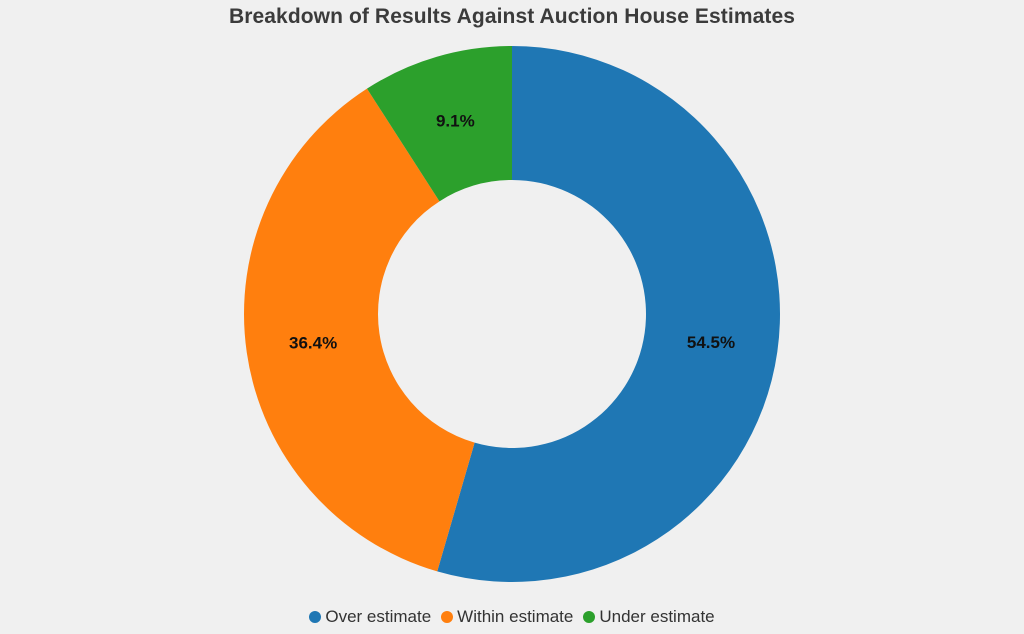  I want to click on slice-label-over-estimate: 54.5%, so click(711, 342).